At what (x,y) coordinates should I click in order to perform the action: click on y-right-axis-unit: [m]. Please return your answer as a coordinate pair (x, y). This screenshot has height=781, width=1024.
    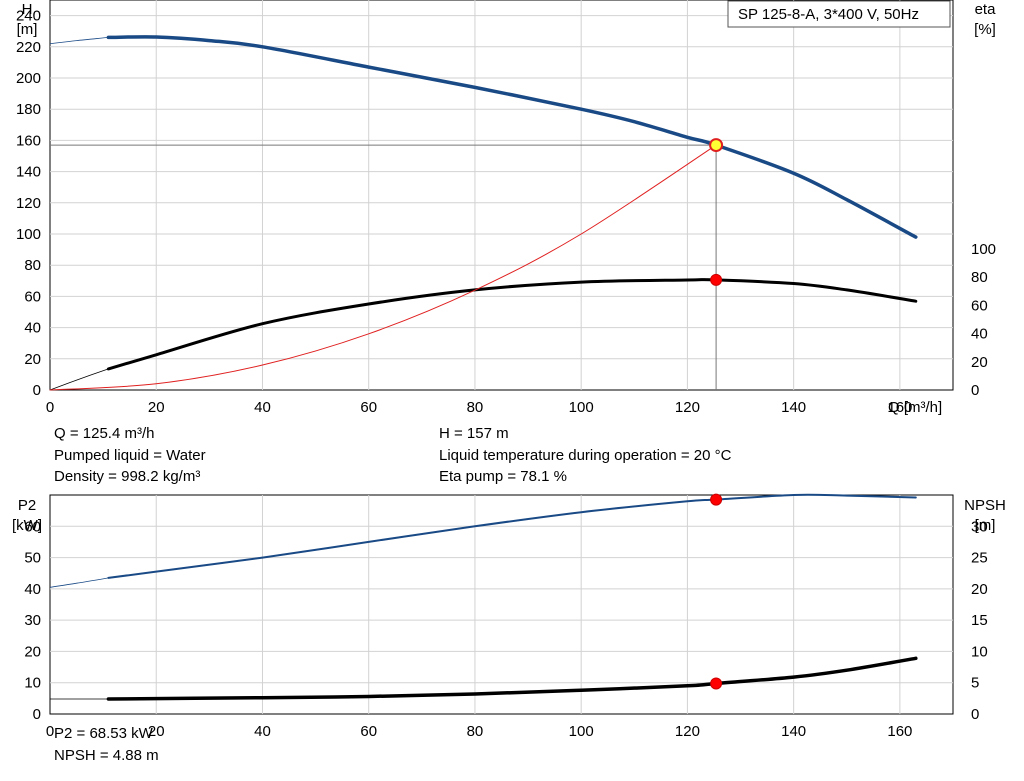
    Looking at the image, I should click on (985, 525).